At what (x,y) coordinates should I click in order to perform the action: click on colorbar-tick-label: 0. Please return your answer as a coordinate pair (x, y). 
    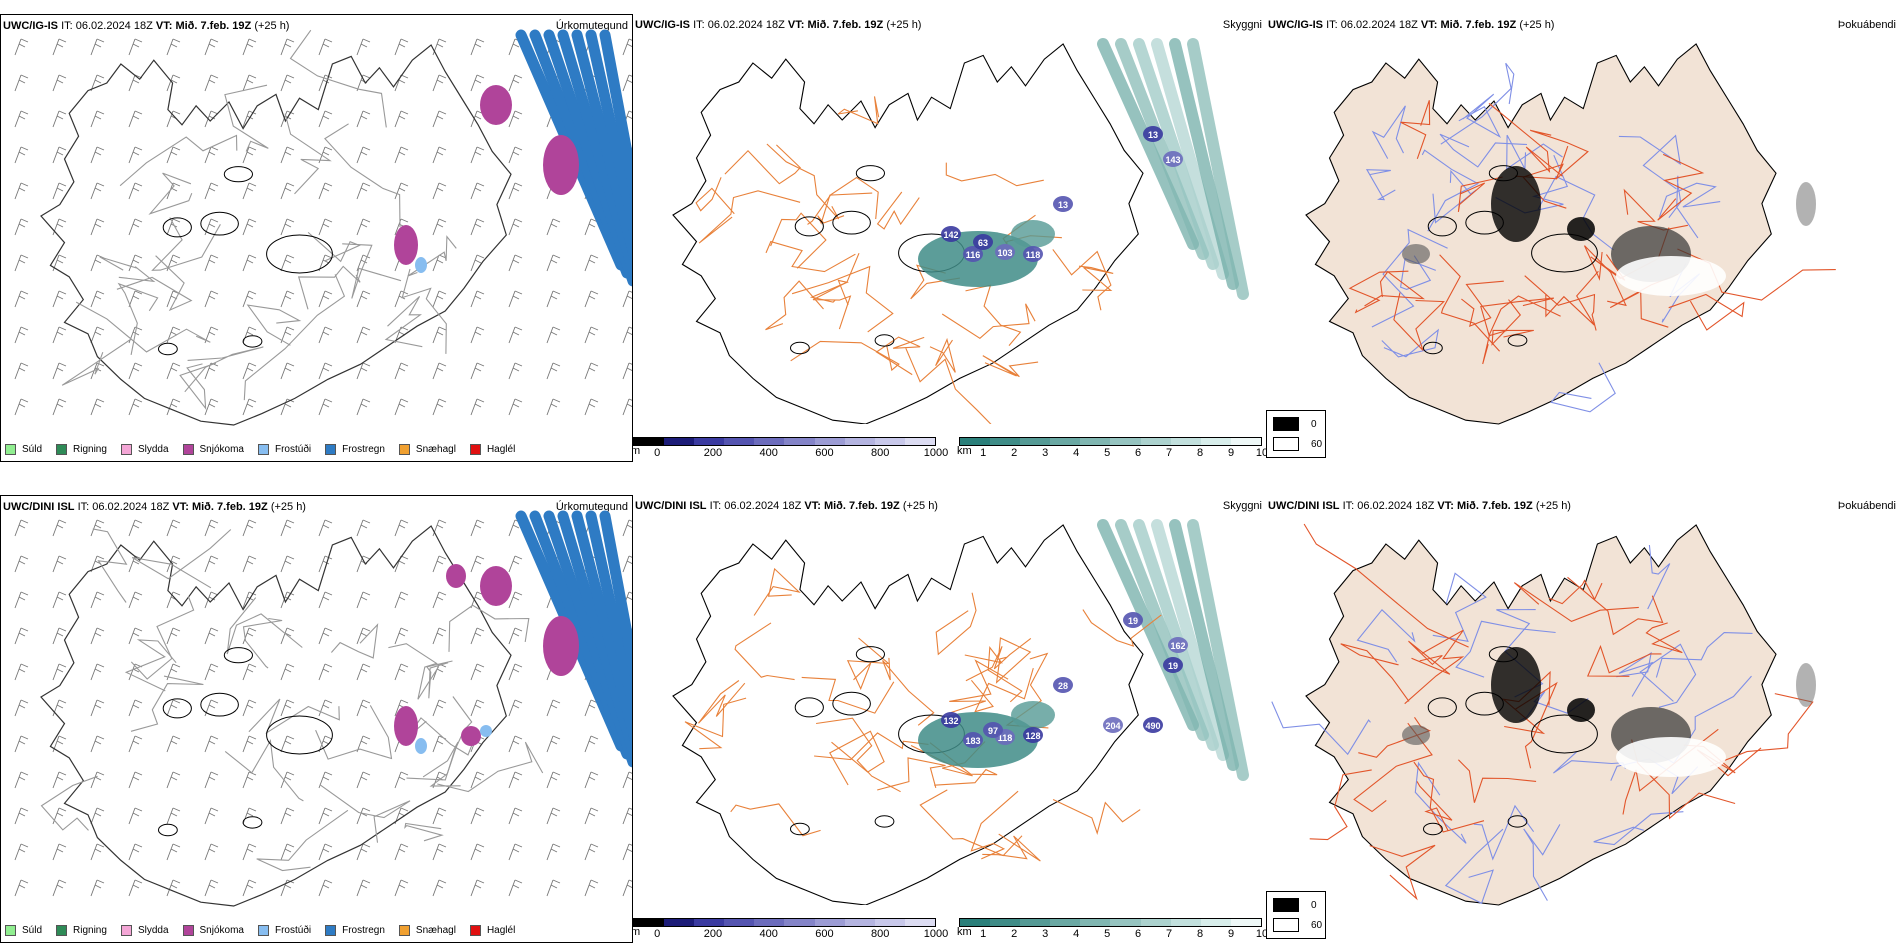
    Looking at the image, I should click on (657, 453).